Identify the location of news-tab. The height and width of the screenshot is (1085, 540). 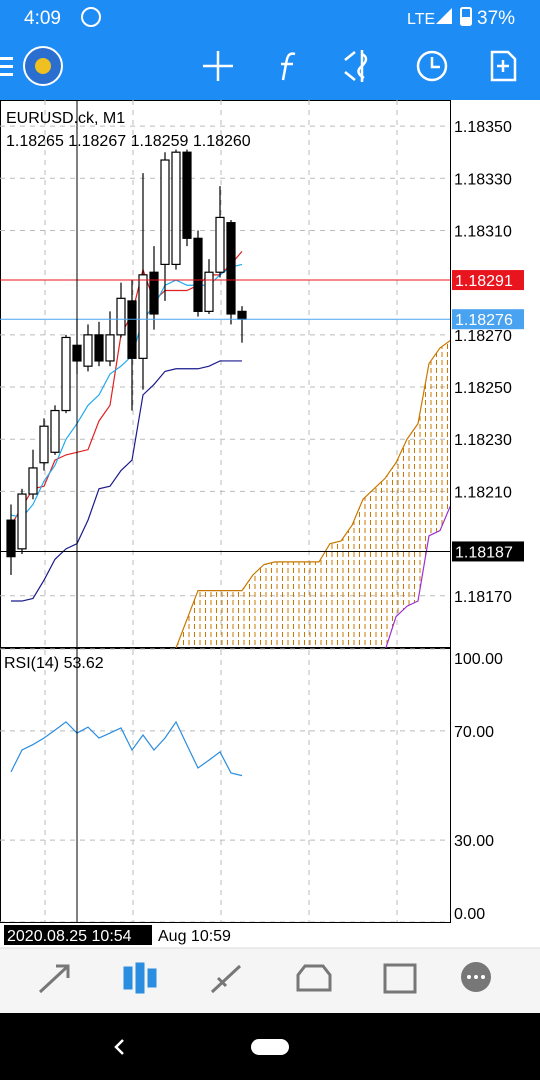
(400, 978).